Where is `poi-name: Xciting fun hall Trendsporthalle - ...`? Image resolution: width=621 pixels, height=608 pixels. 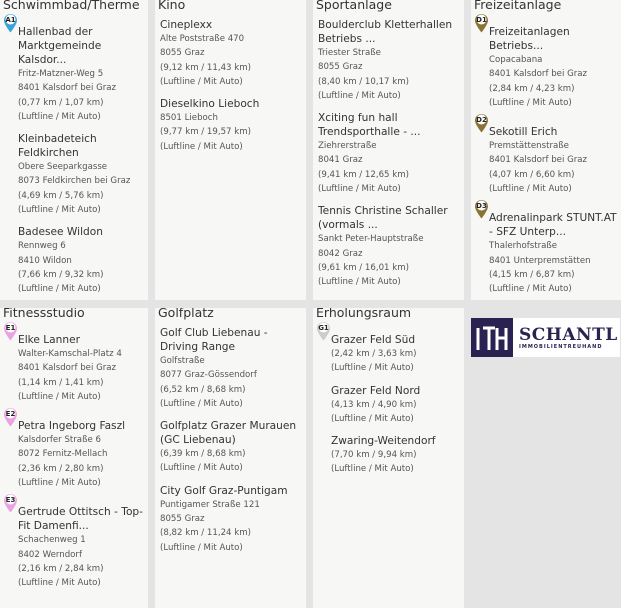
poi-name: Xciting fun hall Trendsporthalle - ... is located at coordinates (369, 125).